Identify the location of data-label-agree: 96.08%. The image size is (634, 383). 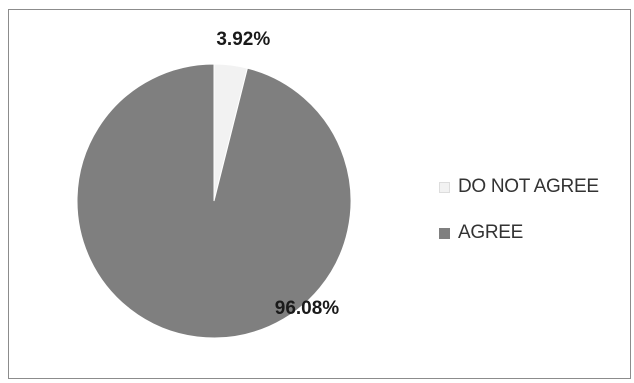
(307, 308).